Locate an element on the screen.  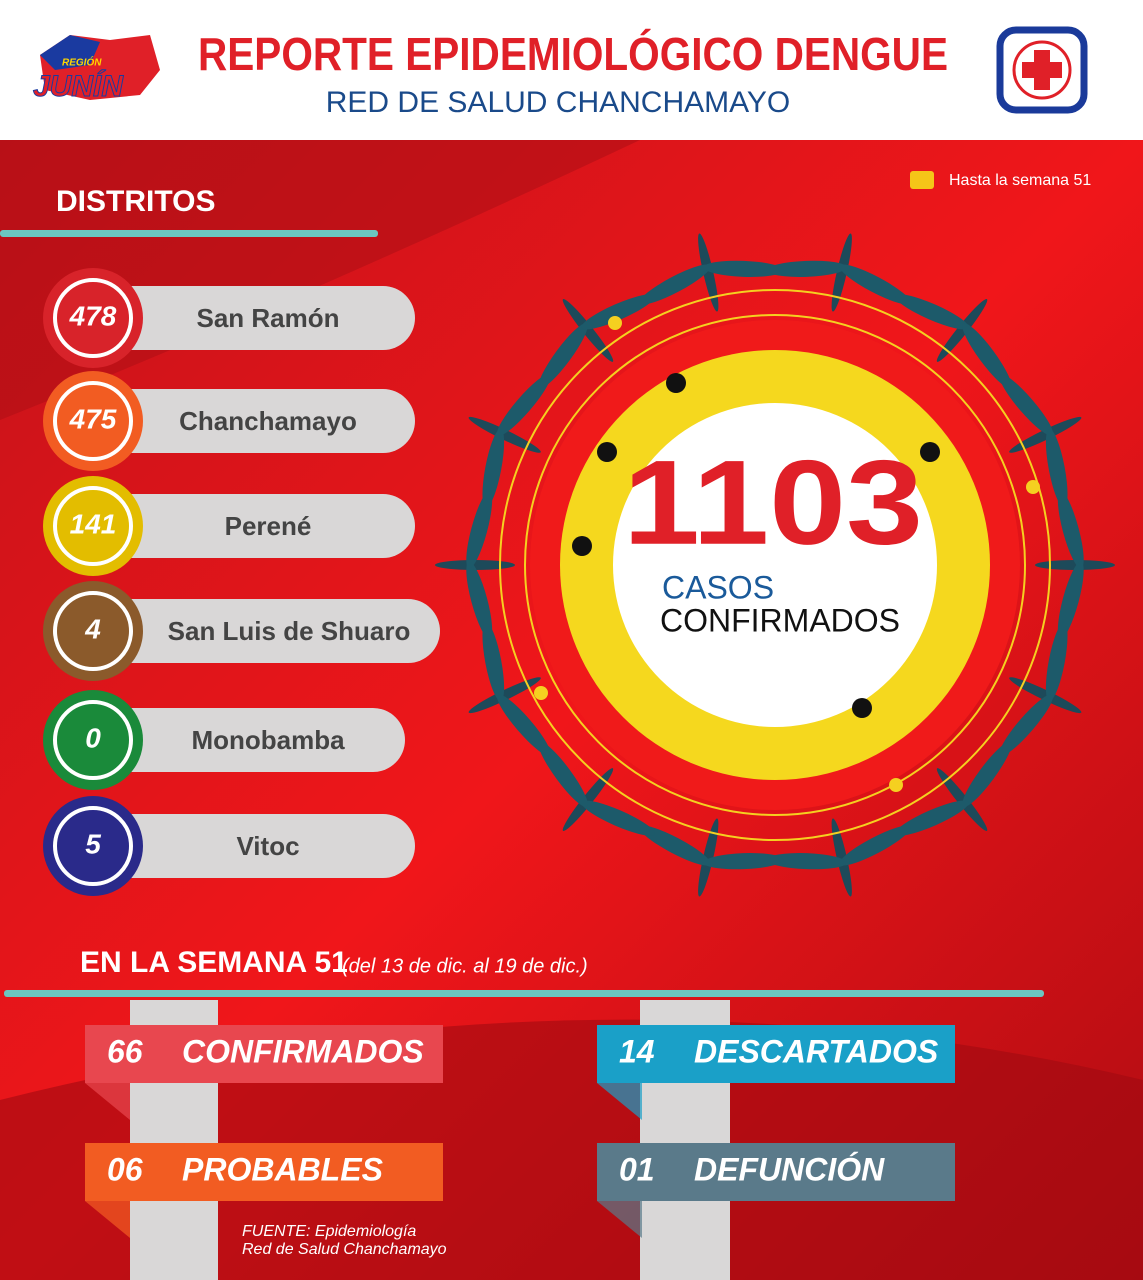
district-name: Perené is located at coordinates (268, 526).